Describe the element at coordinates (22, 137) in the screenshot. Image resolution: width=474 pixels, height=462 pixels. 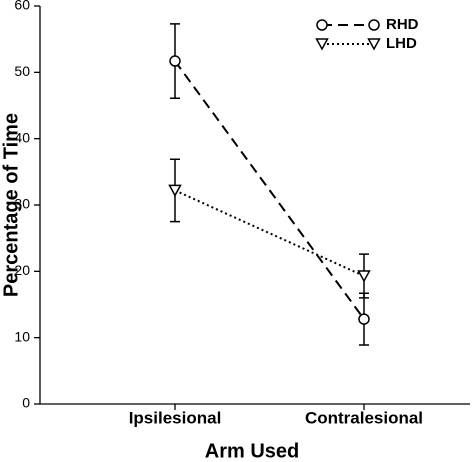
I see `y-tick-label: 40` at that location.